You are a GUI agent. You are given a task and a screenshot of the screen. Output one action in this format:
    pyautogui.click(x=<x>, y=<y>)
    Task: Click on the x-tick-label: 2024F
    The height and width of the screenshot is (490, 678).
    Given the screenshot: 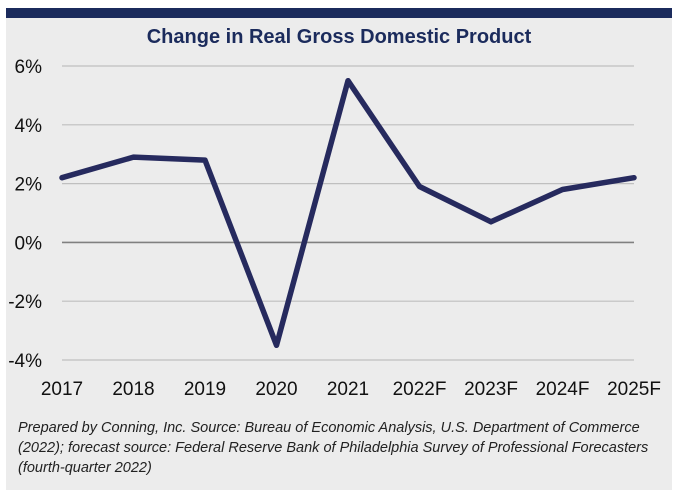 What is the action you would take?
    pyautogui.click(x=563, y=389)
    